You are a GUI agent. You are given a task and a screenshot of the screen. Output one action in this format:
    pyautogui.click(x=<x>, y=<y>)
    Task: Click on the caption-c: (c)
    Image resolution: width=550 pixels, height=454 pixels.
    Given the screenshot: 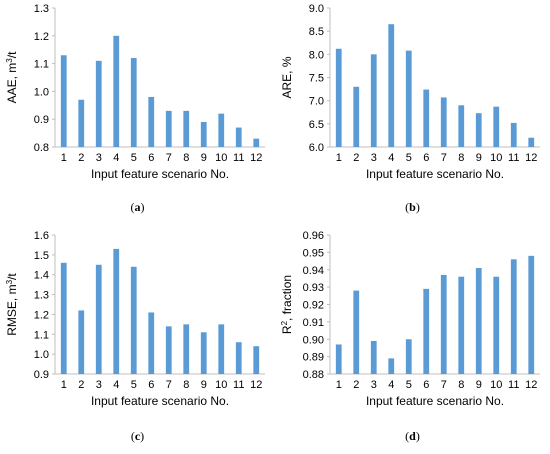 What is the action you would take?
    pyautogui.click(x=137, y=436)
    